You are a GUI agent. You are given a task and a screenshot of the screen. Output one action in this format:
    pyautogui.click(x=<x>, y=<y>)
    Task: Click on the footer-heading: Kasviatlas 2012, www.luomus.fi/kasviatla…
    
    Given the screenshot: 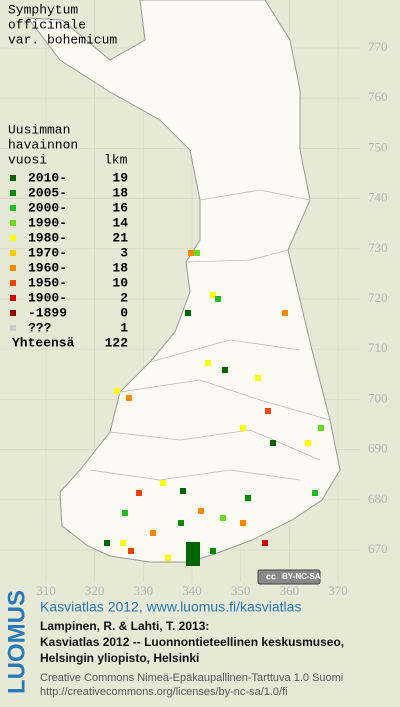 What is the action you would take?
    pyautogui.click(x=170, y=607)
    